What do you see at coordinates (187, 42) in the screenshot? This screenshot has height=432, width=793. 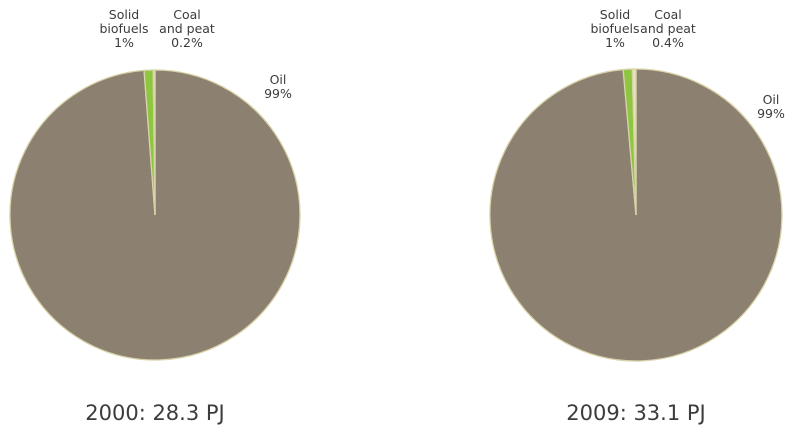 I see `slice-label-line: 0.2%` at bounding box center [187, 42].